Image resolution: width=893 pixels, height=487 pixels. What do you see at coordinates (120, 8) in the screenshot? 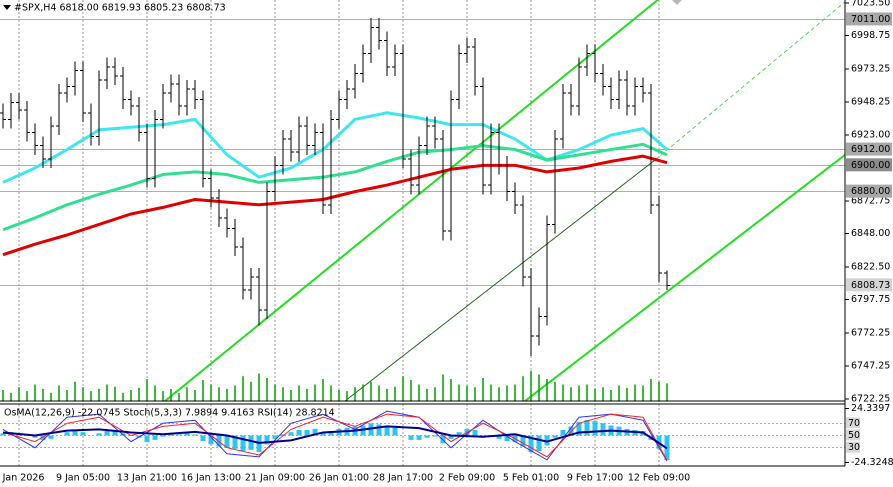
I see `chart-header: #SPX,H4 6818.00 6819.93 6805.23 6808.73` at bounding box center [120, 8].